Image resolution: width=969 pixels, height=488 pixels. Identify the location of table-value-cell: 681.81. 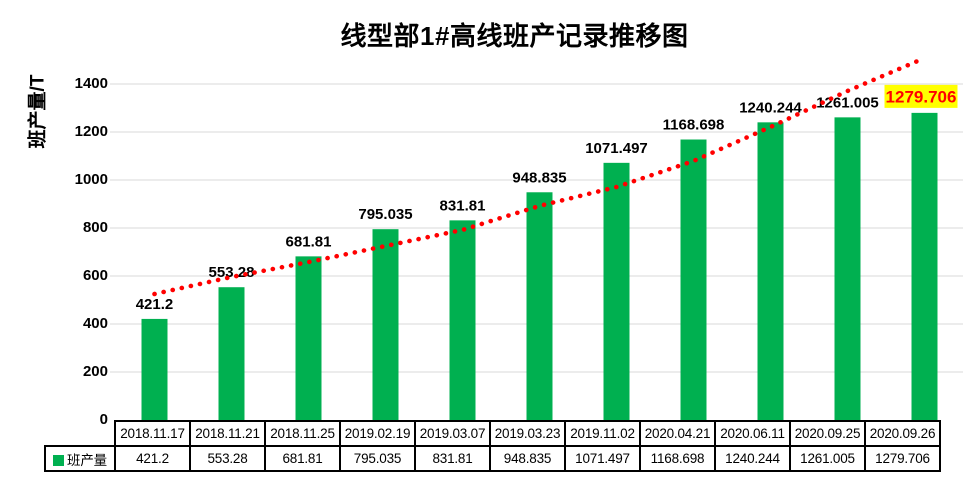
(302, 458).